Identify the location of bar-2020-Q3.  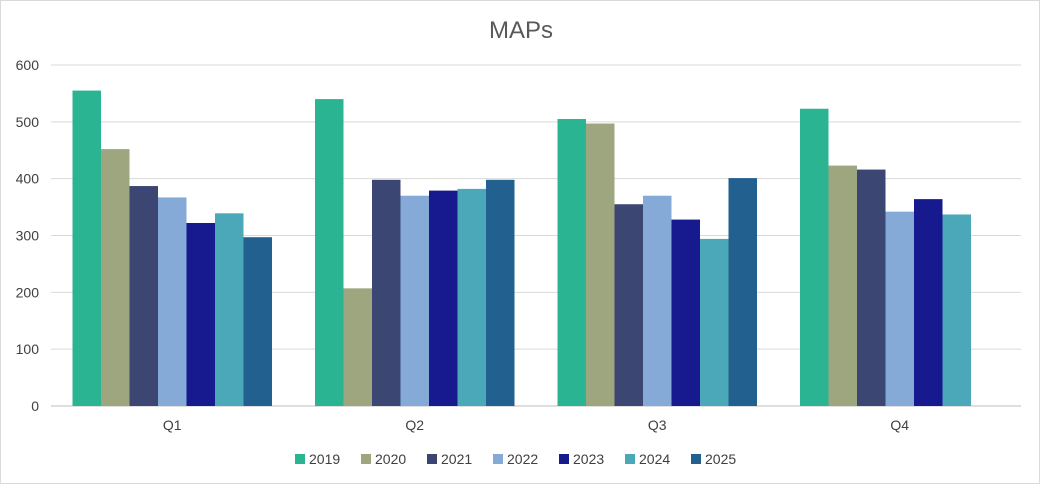
(600, 264).